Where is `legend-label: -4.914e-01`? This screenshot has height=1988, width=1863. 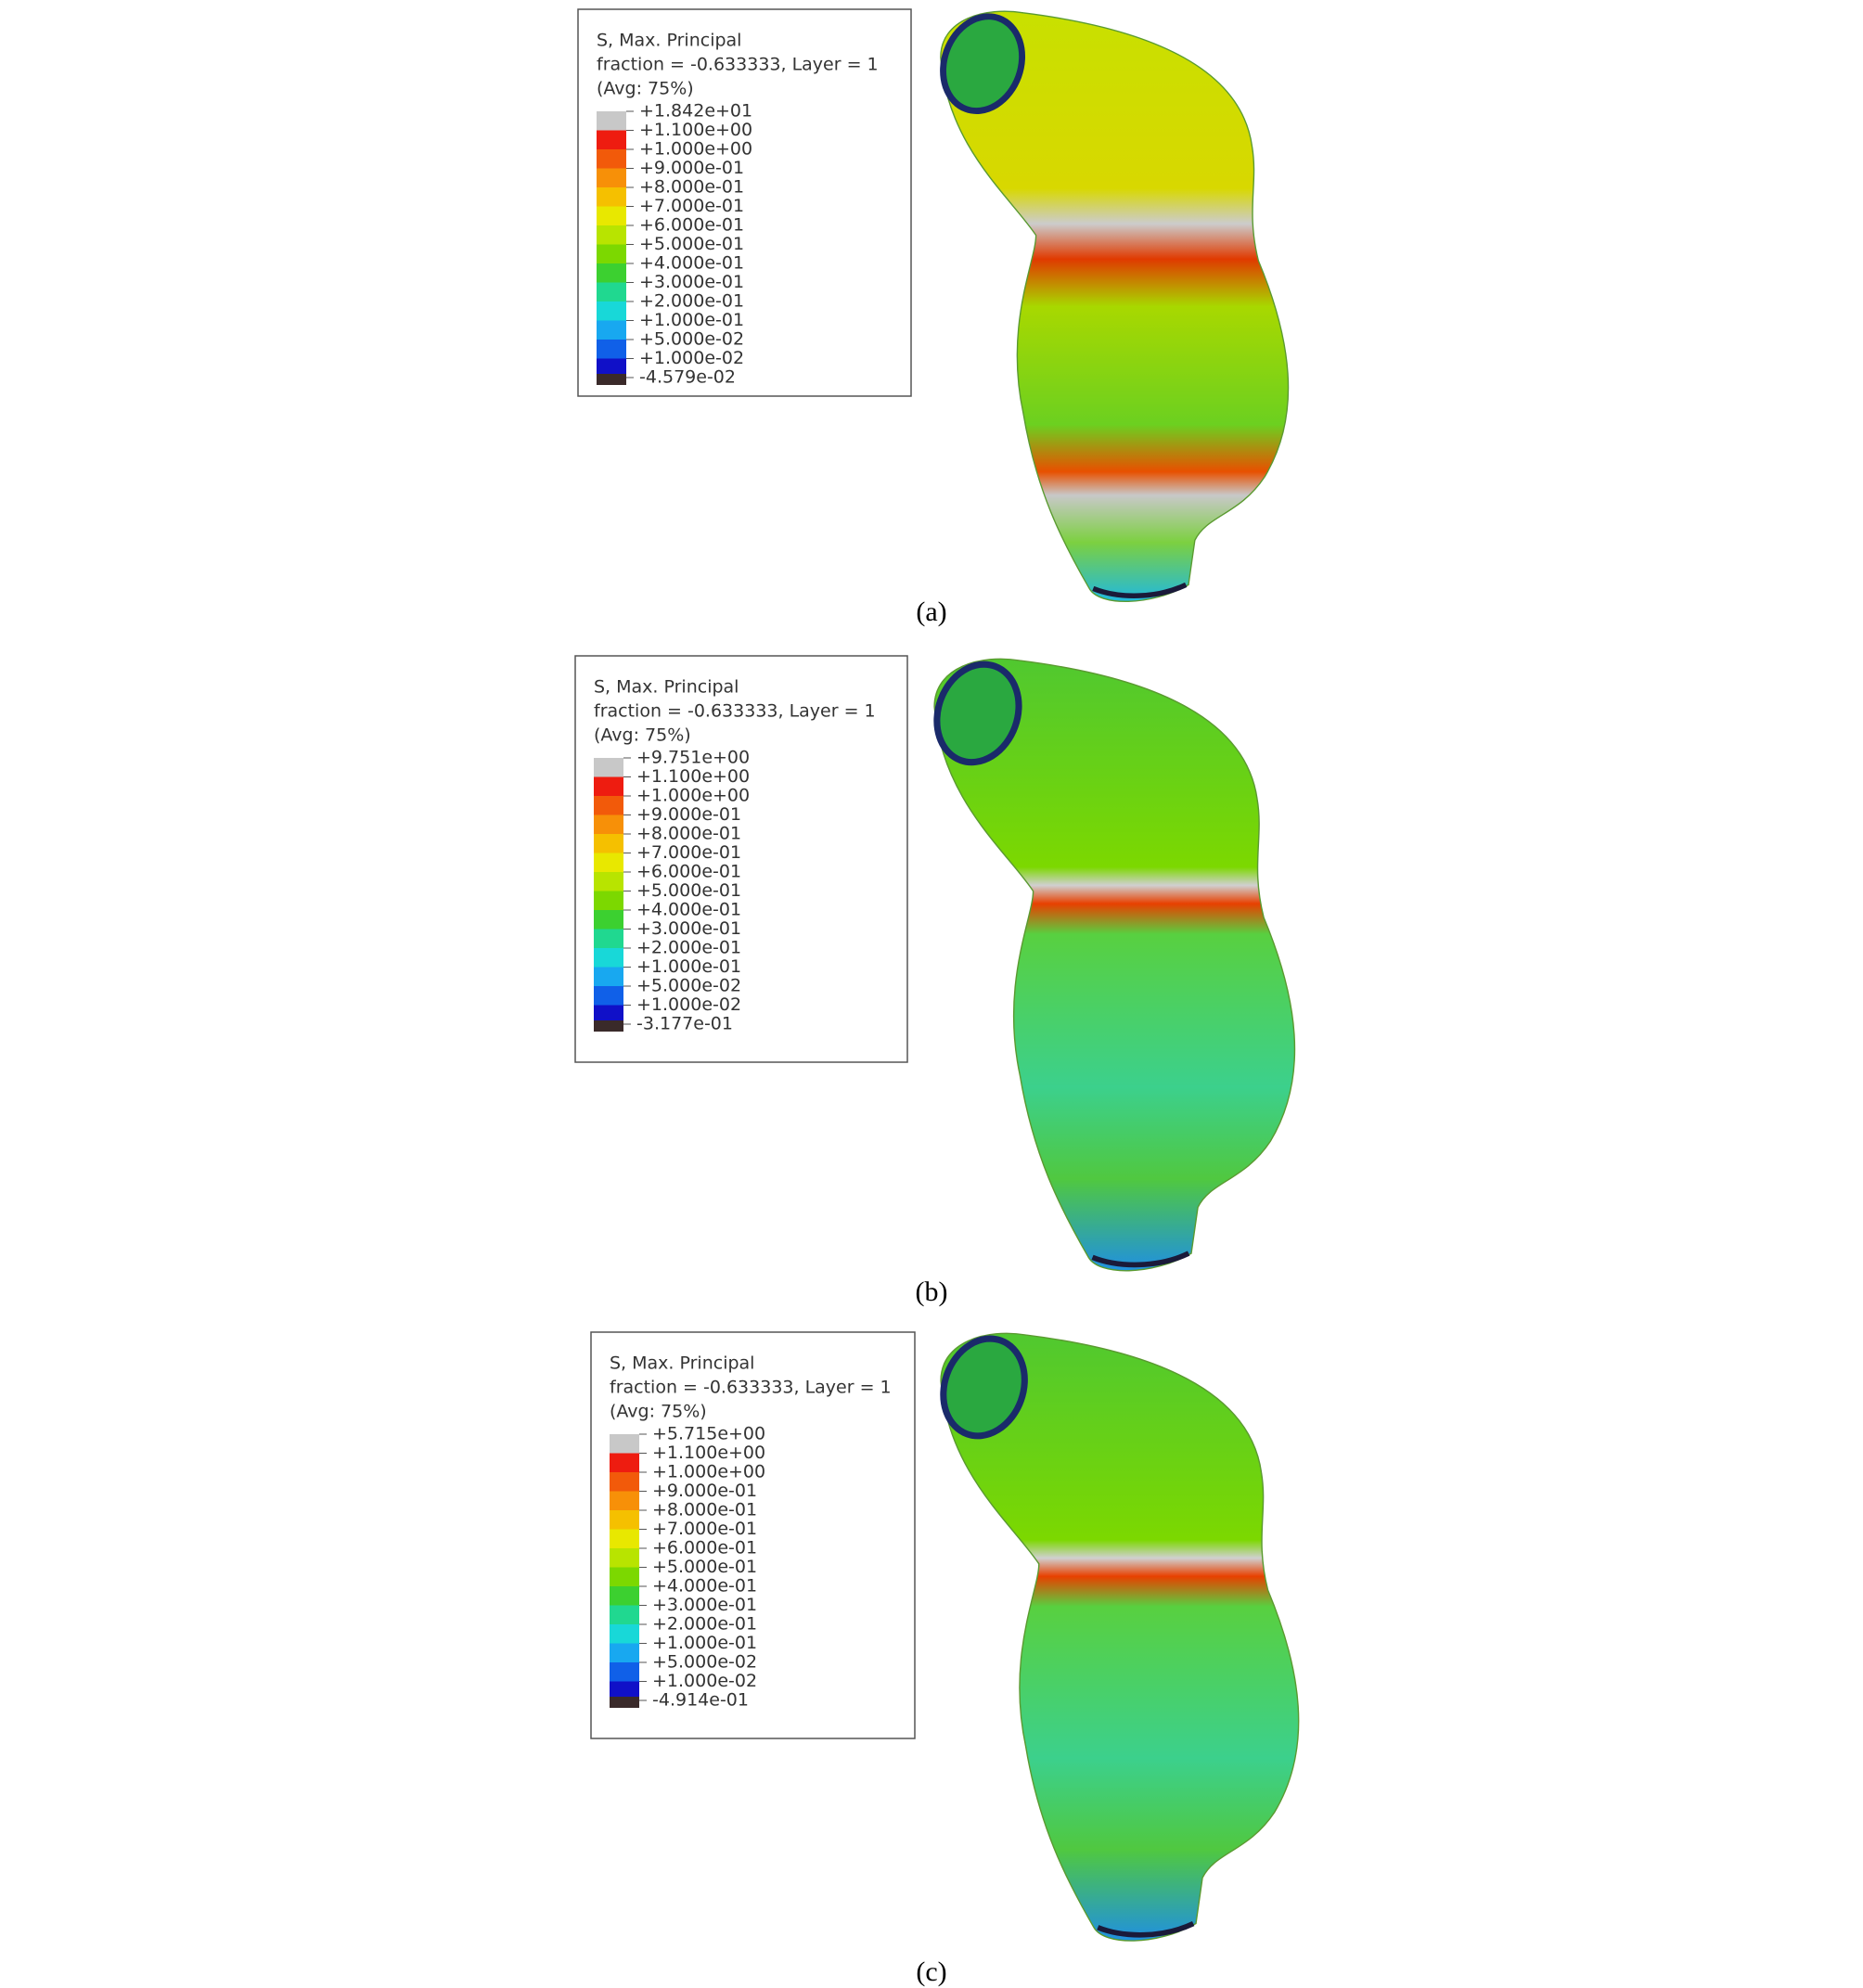
legend-label: -4.914e-01 is located at coordinates (700, 1700).